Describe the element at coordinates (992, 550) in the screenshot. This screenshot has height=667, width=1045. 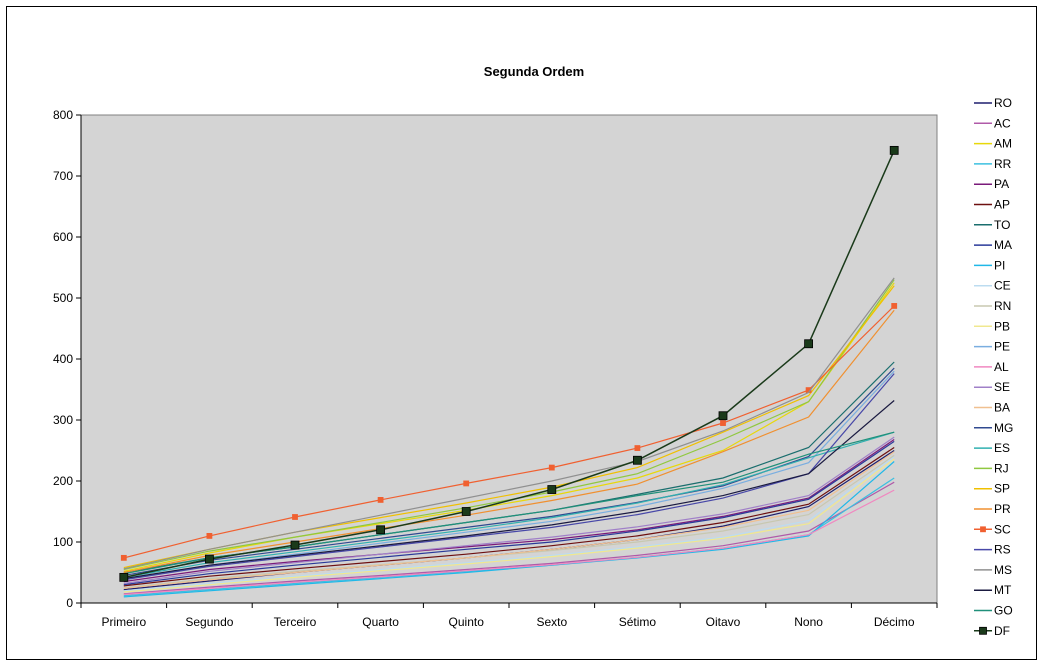
I see `legend-entry-rs: RS` at that location.